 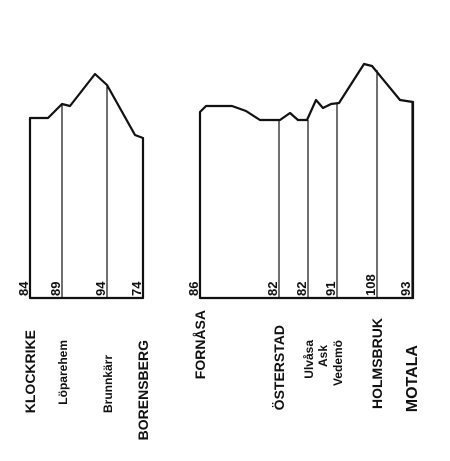 I want to click on station-name: BORENSBERG, so click(x=143, y=390).